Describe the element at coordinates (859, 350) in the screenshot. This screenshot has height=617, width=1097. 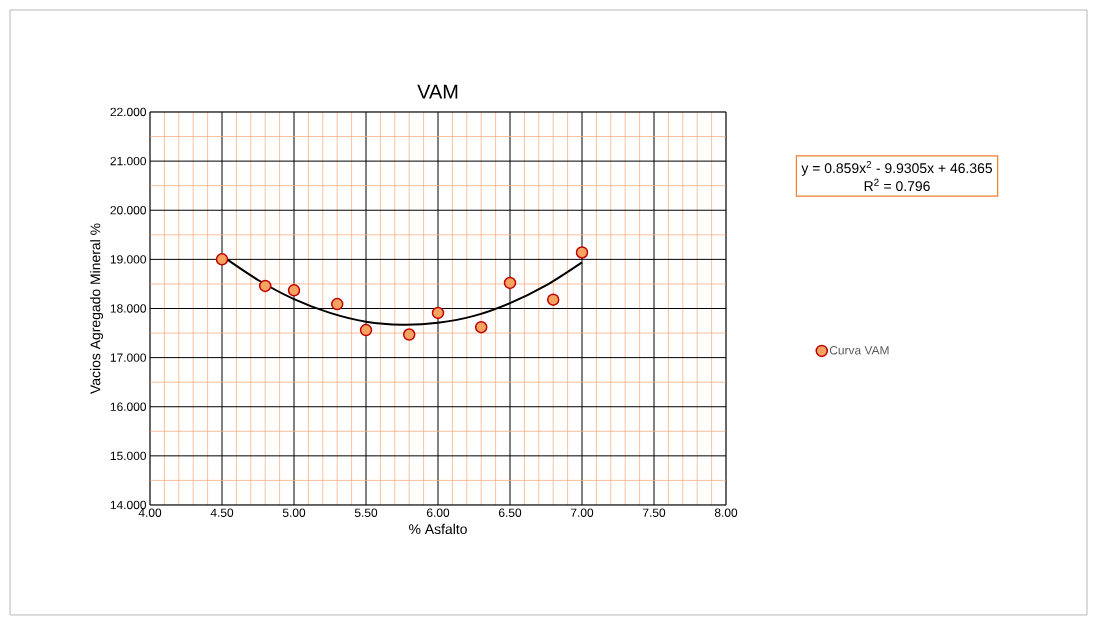
I see `legend-label: Curva VAM` at that location.